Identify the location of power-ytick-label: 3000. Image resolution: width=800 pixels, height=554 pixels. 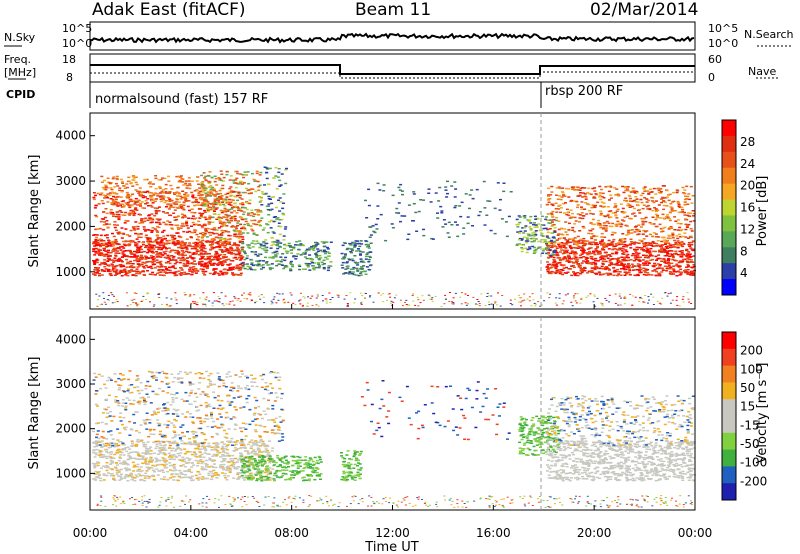
(70, 181).